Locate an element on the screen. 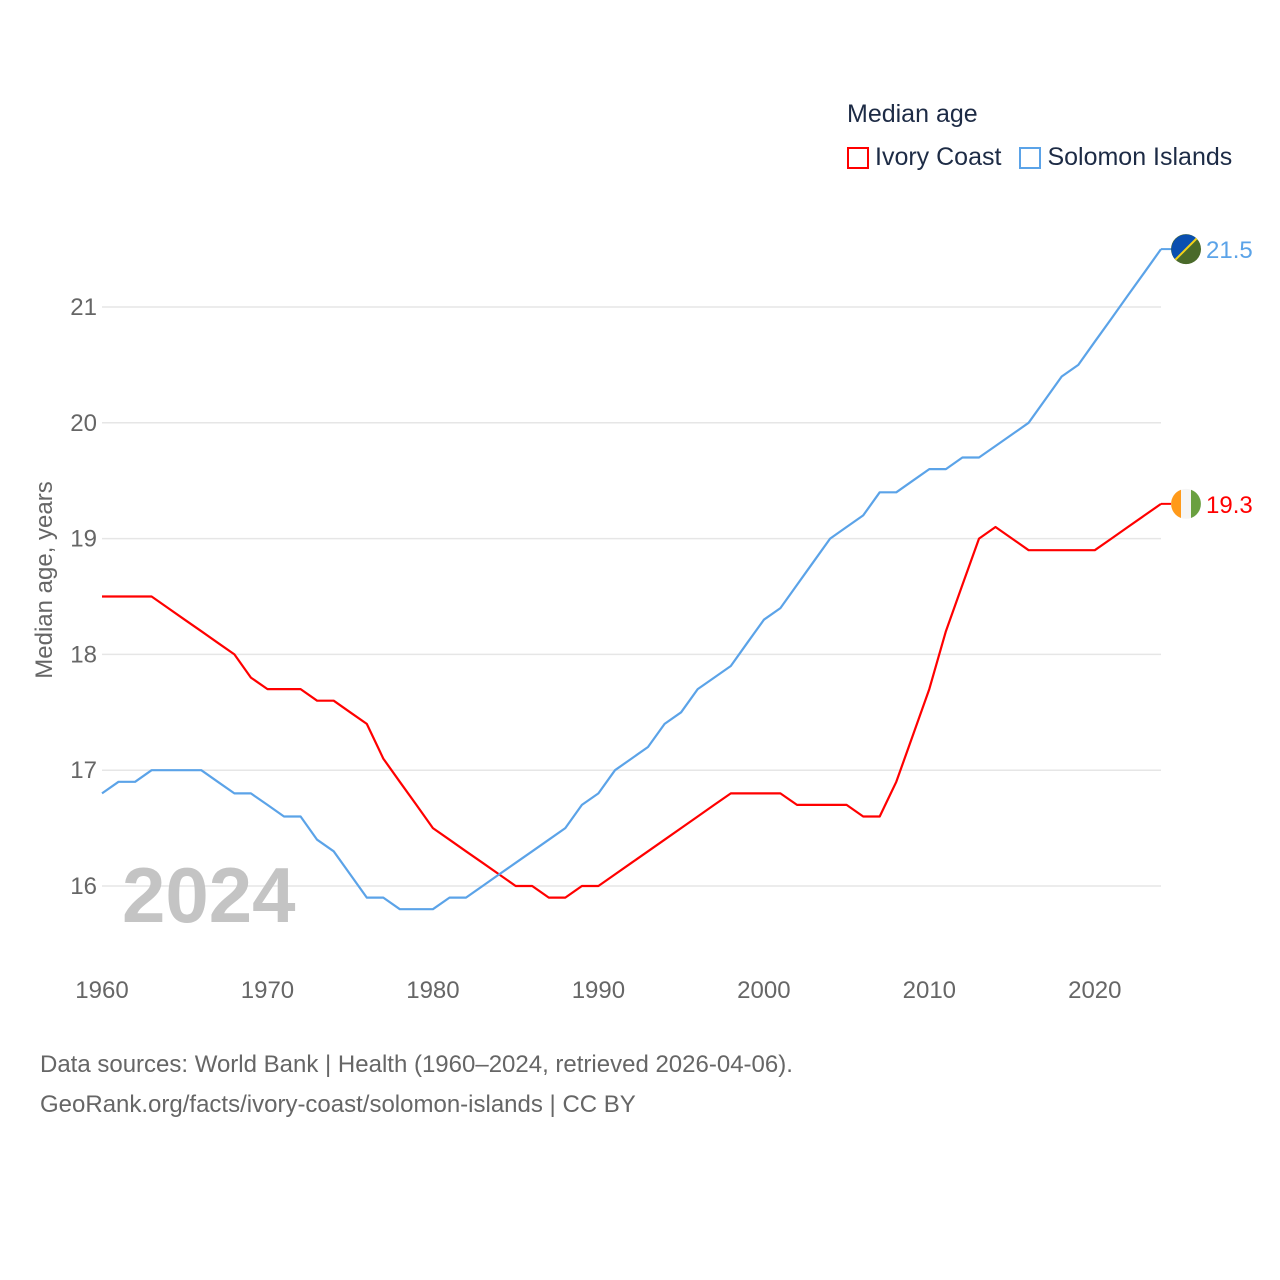 This screenshot has width=1280, height=1280. legend-label: Ivory Coast is located at coordinates (938, 157).